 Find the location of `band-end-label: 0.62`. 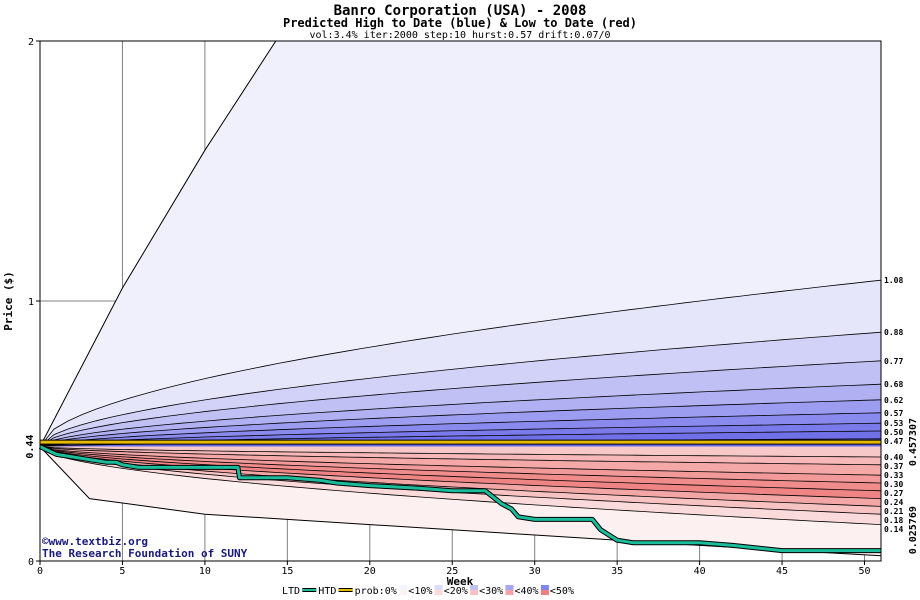

band-end-label: 0.62 is located at coordinates (893, 400).